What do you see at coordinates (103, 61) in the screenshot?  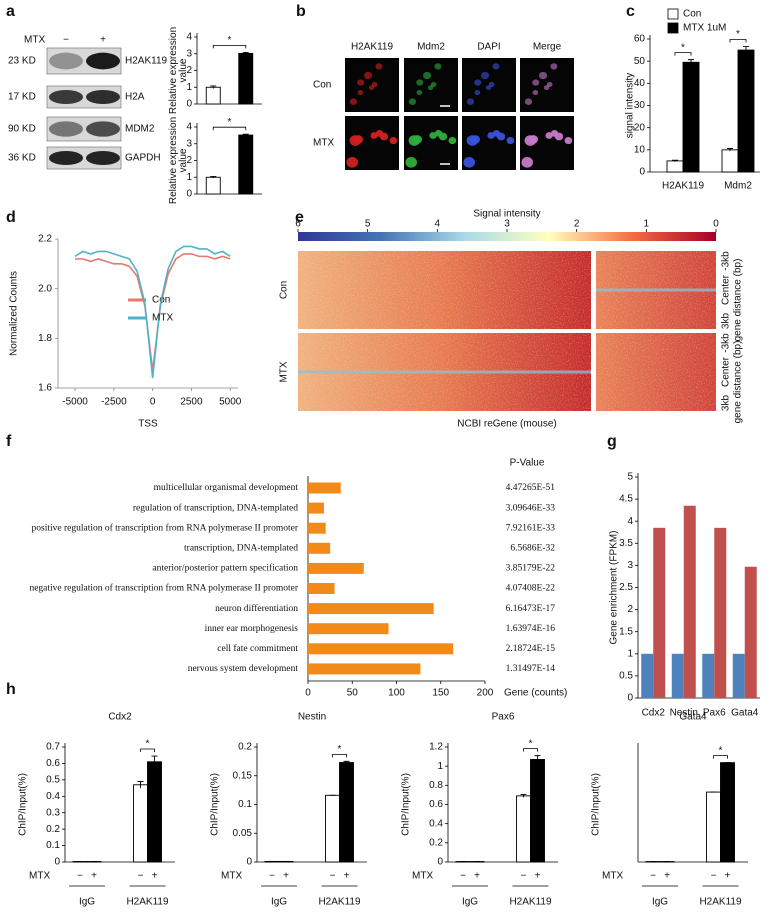 I see `blot-band` at bounding box center [103, 61].